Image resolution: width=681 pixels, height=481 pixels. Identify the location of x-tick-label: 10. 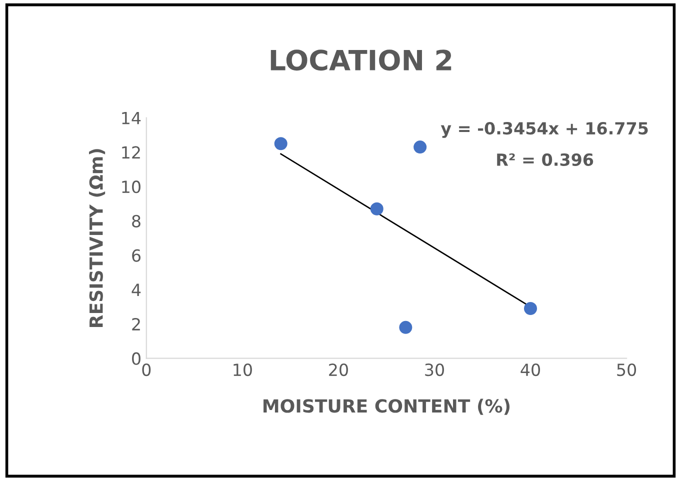
(243, 370).